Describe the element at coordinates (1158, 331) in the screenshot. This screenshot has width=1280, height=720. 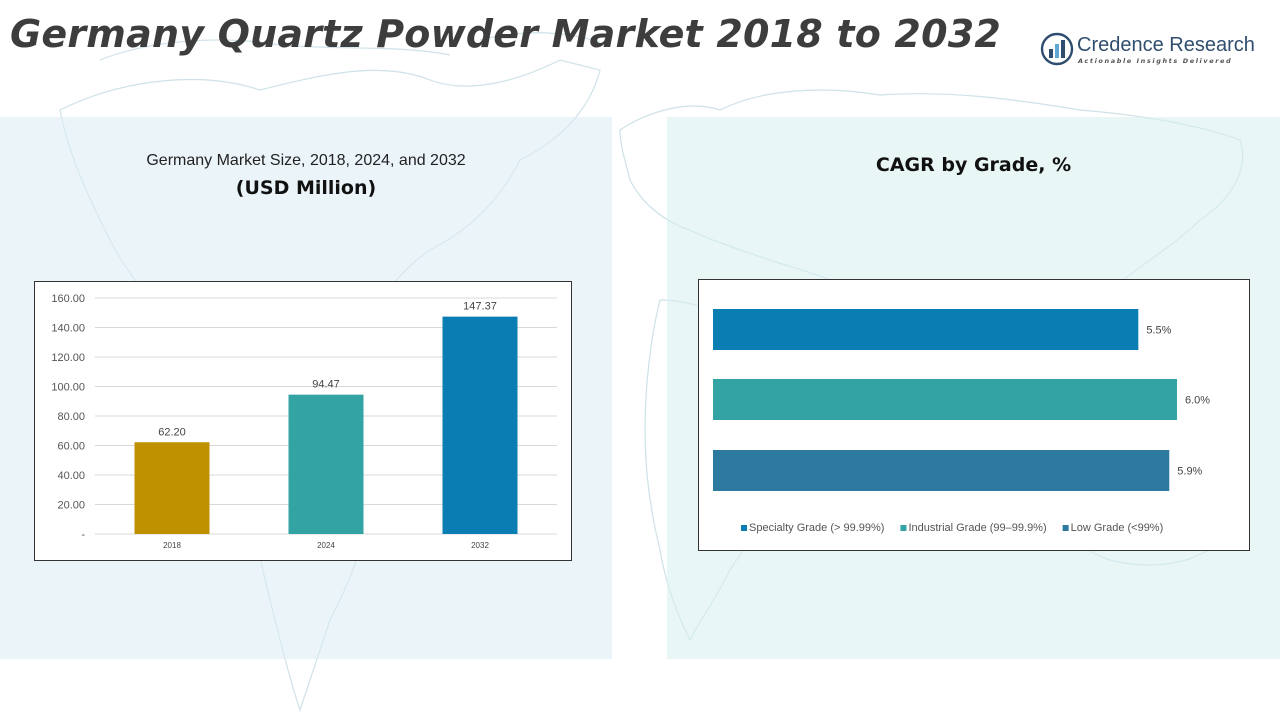
I see `data-label: 5.5%` at that location.